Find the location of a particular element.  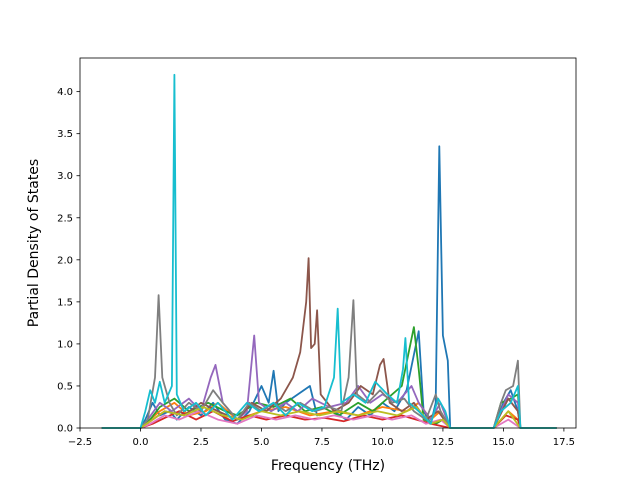

y-tick-label: 0.0 is located at coordinates (65, 429).